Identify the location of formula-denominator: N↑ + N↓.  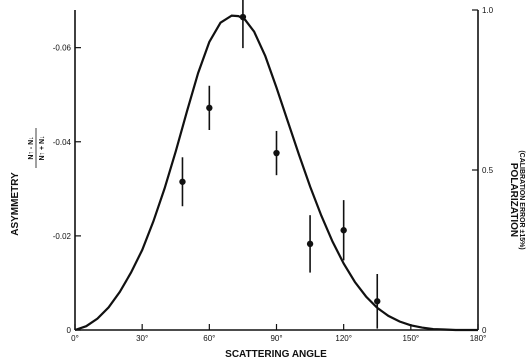
(42, 147).